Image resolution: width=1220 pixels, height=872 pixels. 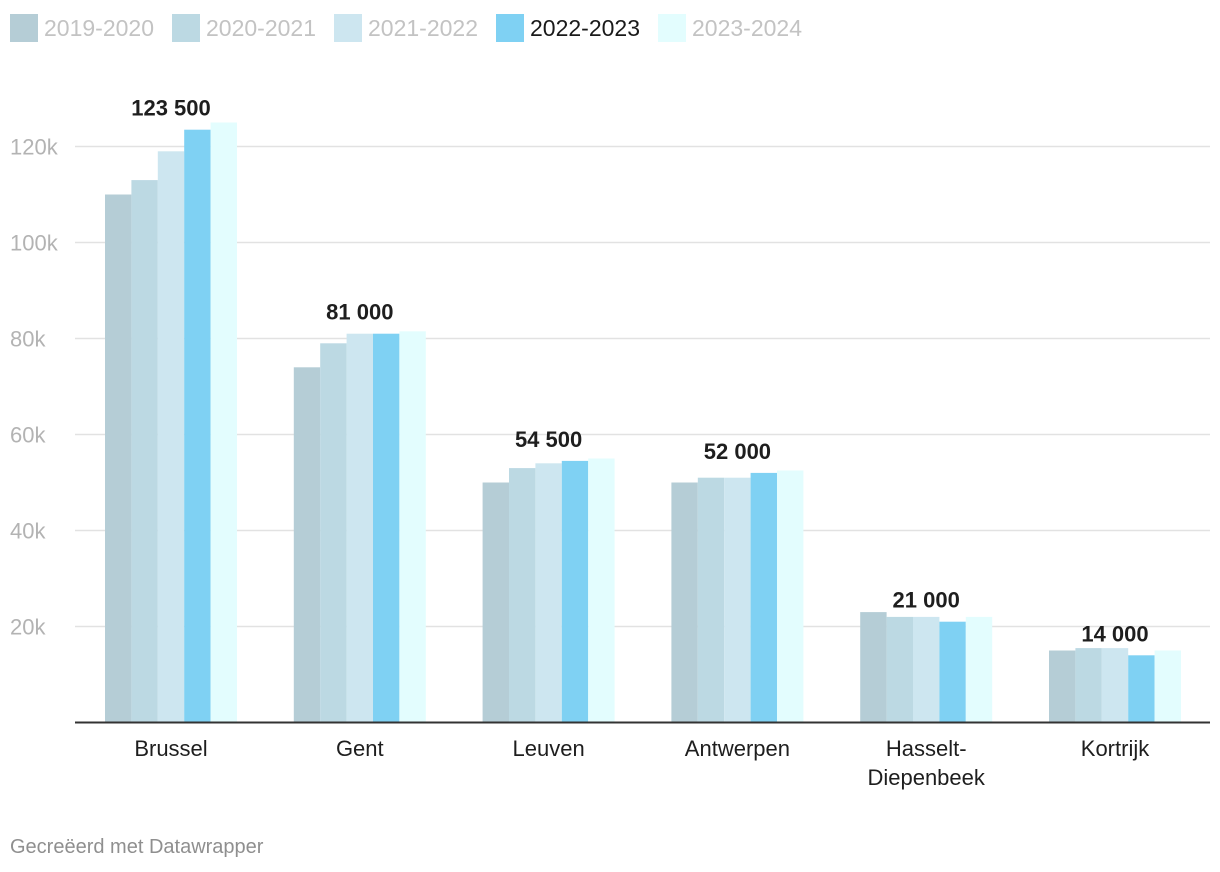 What do you see at coordinates (28, 435) in the screenshot?
I see `y-tick-label: 60k` at bounding box center [28, 435].